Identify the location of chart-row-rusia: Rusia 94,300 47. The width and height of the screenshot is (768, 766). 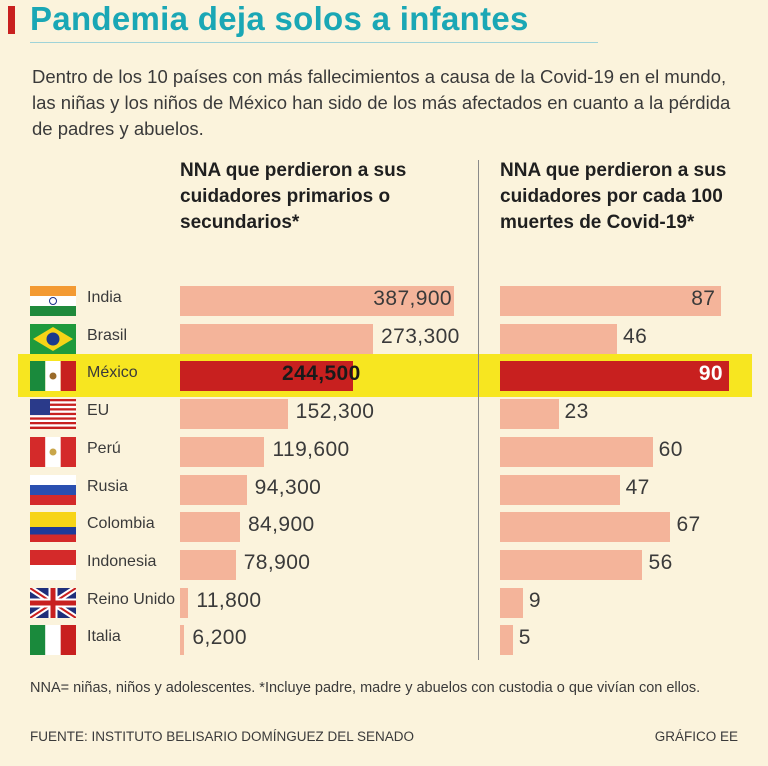
(384, 491).